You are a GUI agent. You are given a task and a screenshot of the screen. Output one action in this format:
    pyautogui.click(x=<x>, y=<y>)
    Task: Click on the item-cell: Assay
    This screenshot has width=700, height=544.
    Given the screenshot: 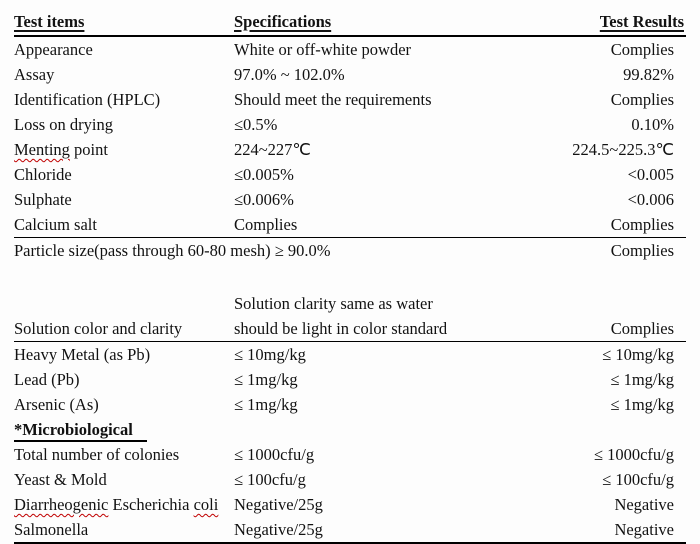 What is the action you would take?
    pyautogui.click(x=124, y=74)
    